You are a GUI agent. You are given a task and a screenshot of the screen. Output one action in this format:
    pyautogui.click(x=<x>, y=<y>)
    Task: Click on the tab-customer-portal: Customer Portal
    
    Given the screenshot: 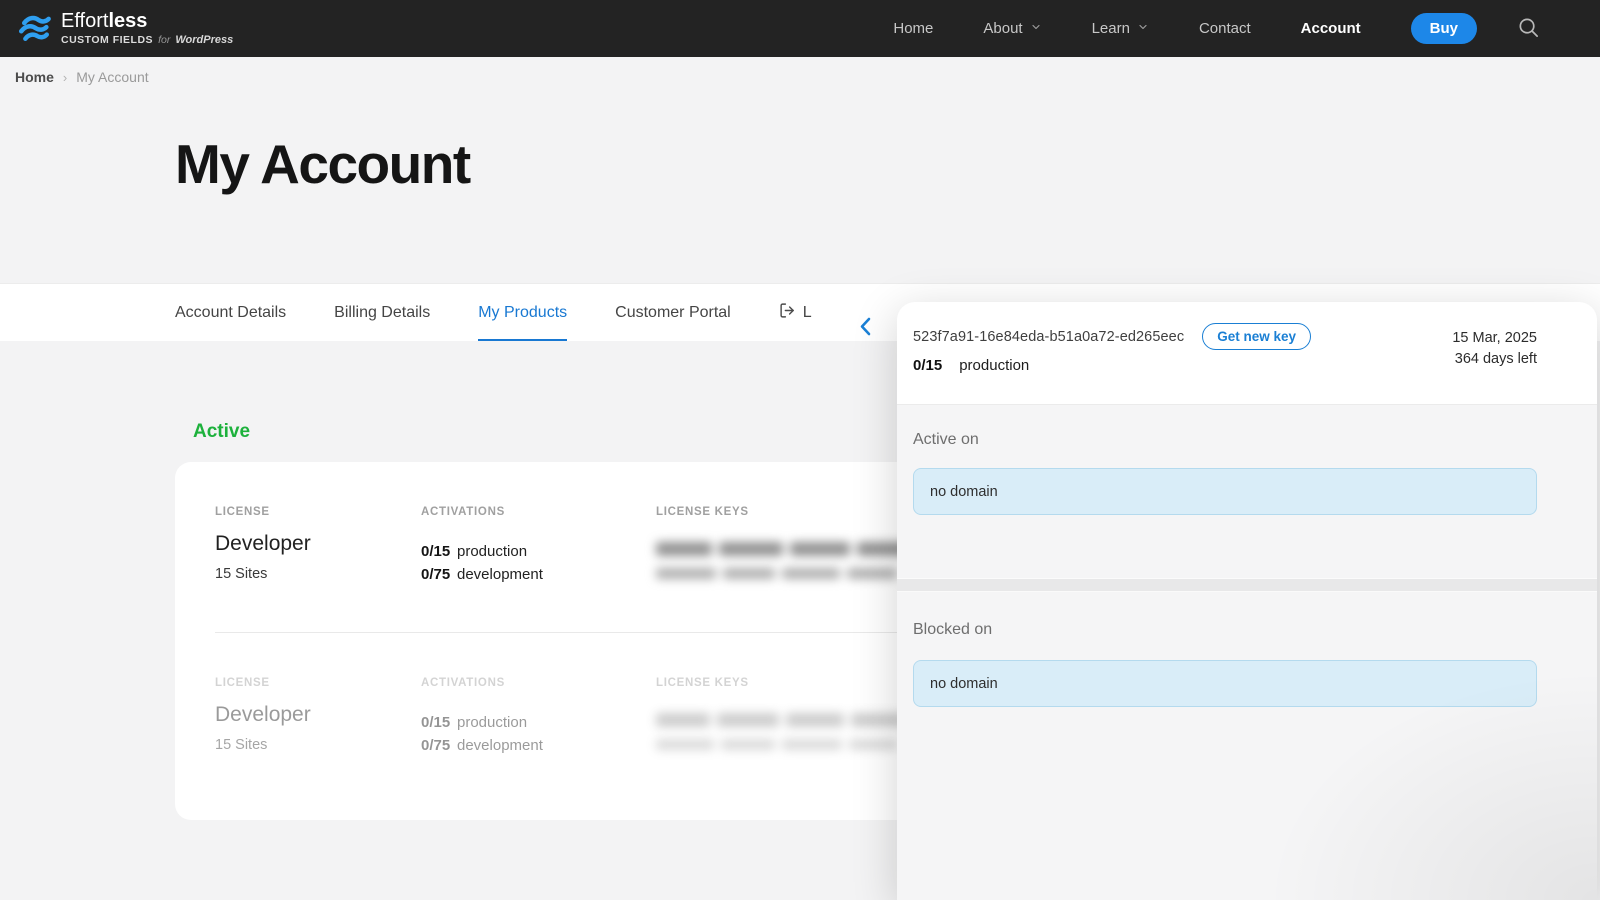 What is the action you would take?
    pyautogui.click(x=673, y=312)
    